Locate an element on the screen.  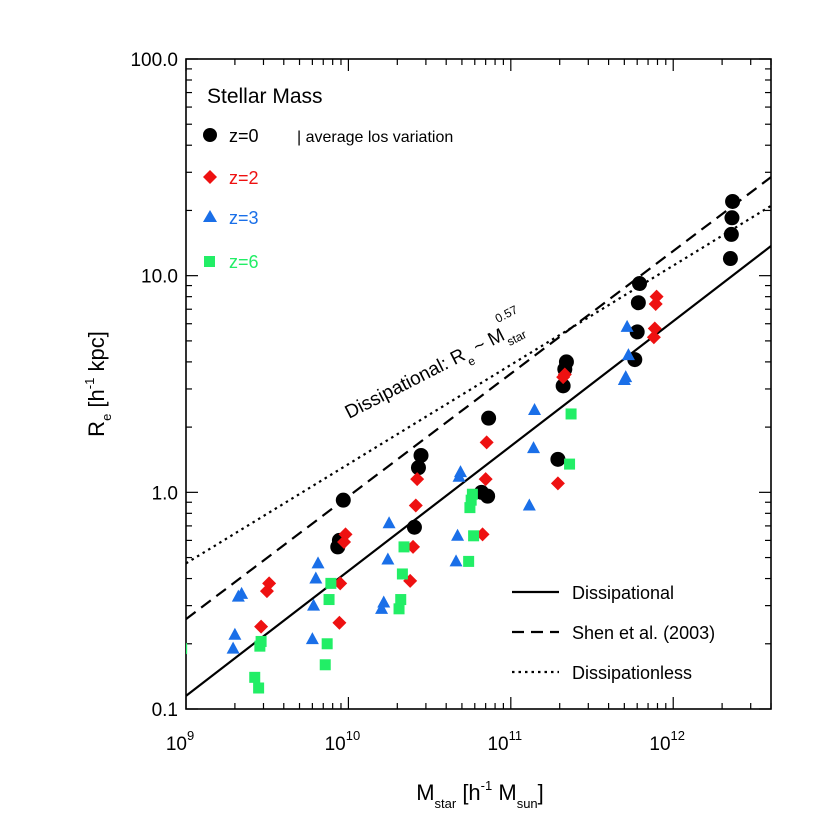
y-tick-label: 10.0 is located at coordinates (159, 277).